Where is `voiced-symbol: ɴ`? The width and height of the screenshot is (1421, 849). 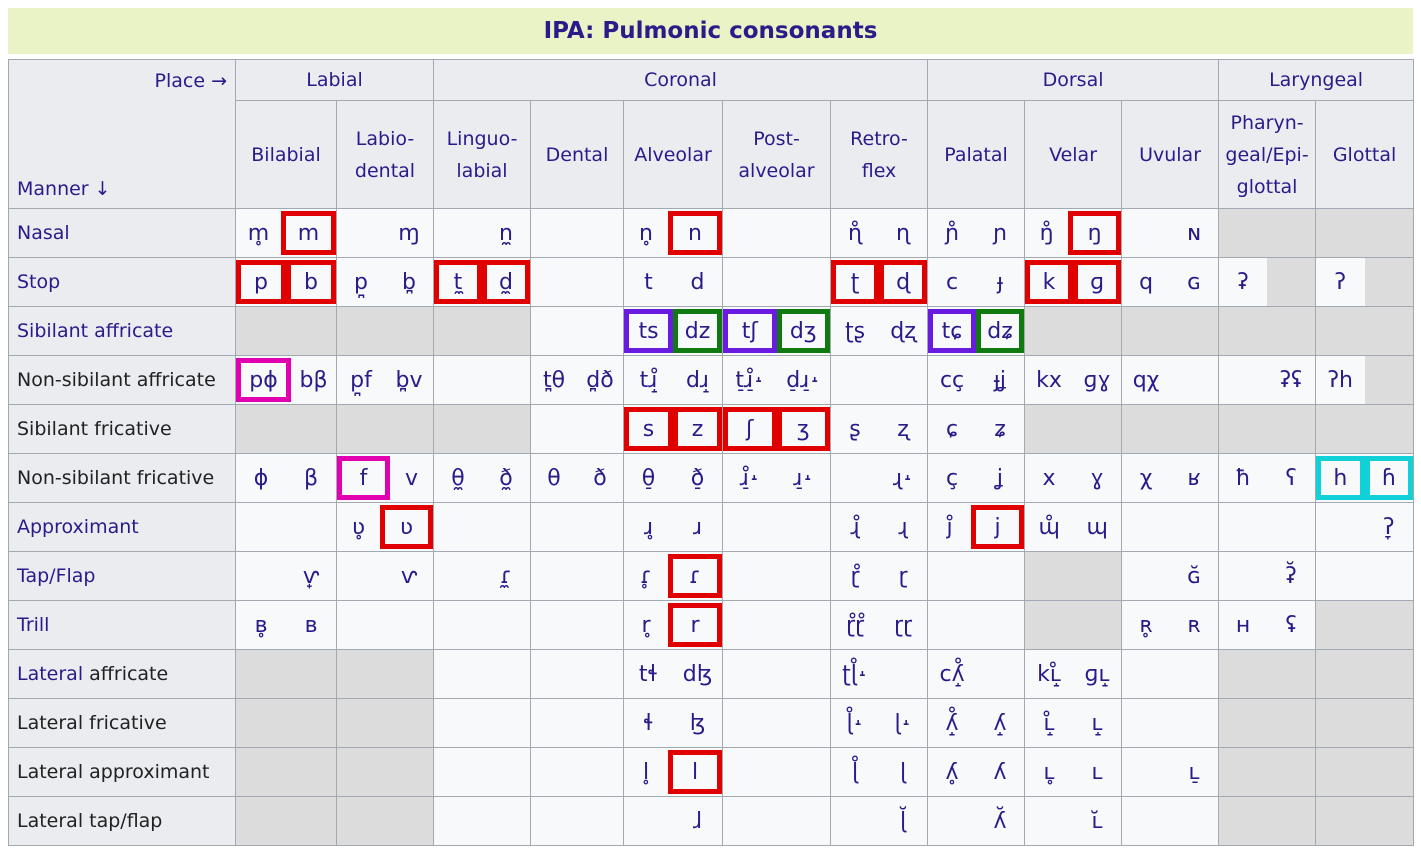 voiced-symbol: ɴ is located at coordinates (1194, 233).